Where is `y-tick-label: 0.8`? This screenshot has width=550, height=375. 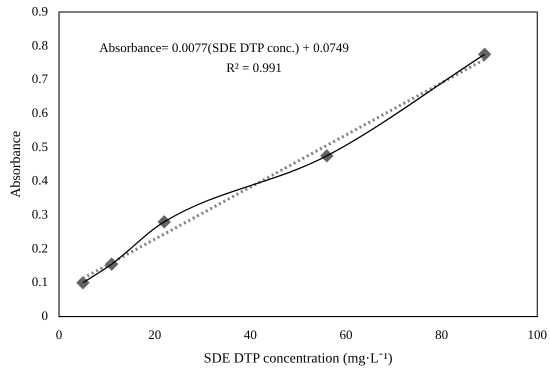 y-tick-label: 0.8 is located at coordinates (40, 44).